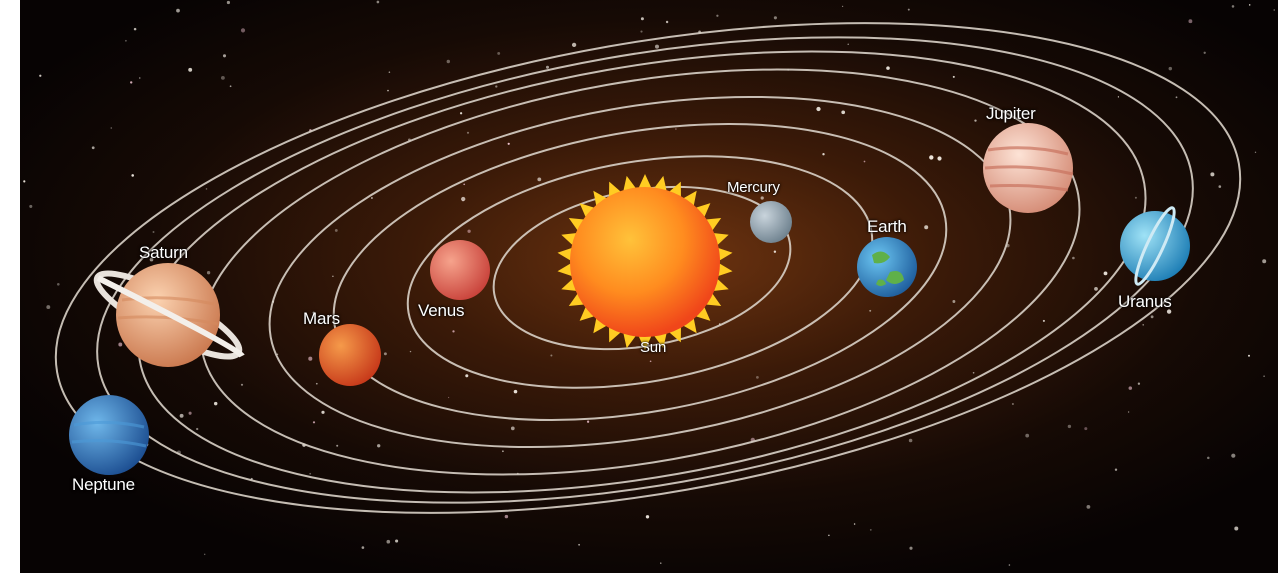  What do you see at coordinates (887, 226) in the screenshot?
I see `earth-label: Earth` at bounding box center [887, 226].